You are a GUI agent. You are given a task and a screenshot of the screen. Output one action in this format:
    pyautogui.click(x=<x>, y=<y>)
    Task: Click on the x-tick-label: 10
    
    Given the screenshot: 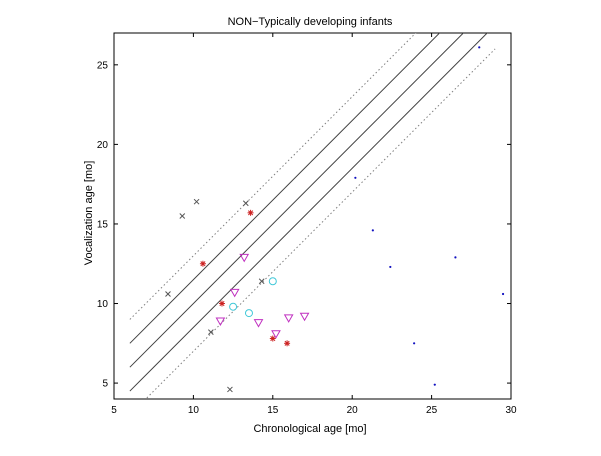 What is the action you would take?
    pyautogui.click(x=194, y=410)
    